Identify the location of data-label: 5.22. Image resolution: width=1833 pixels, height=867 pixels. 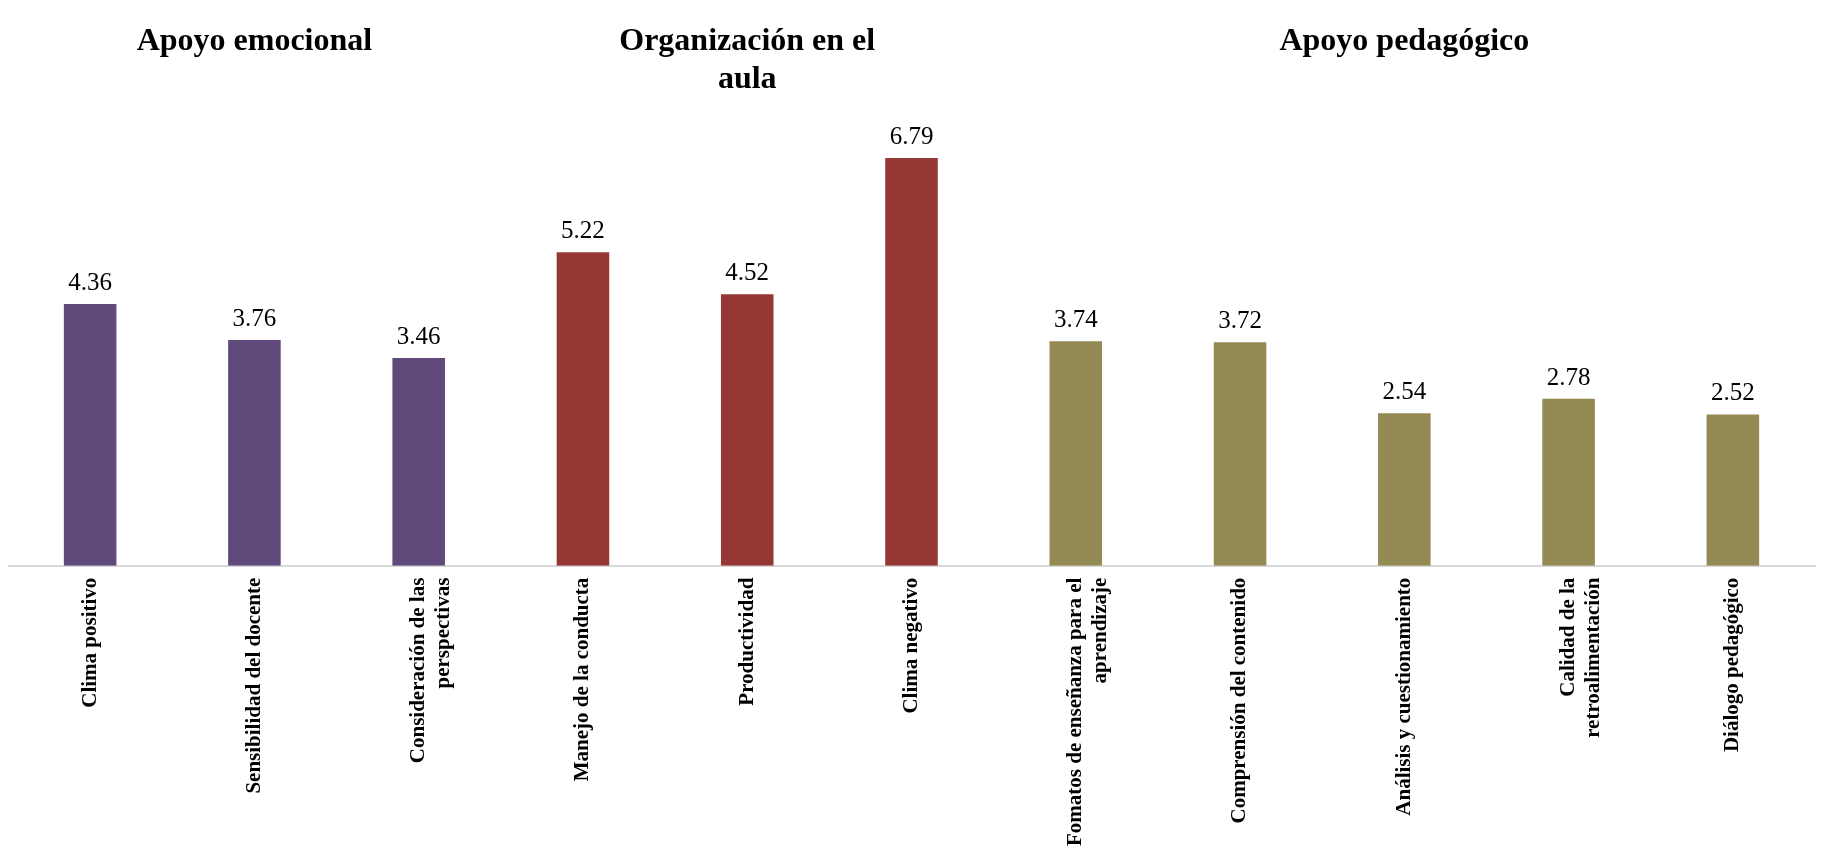
(583, 230).